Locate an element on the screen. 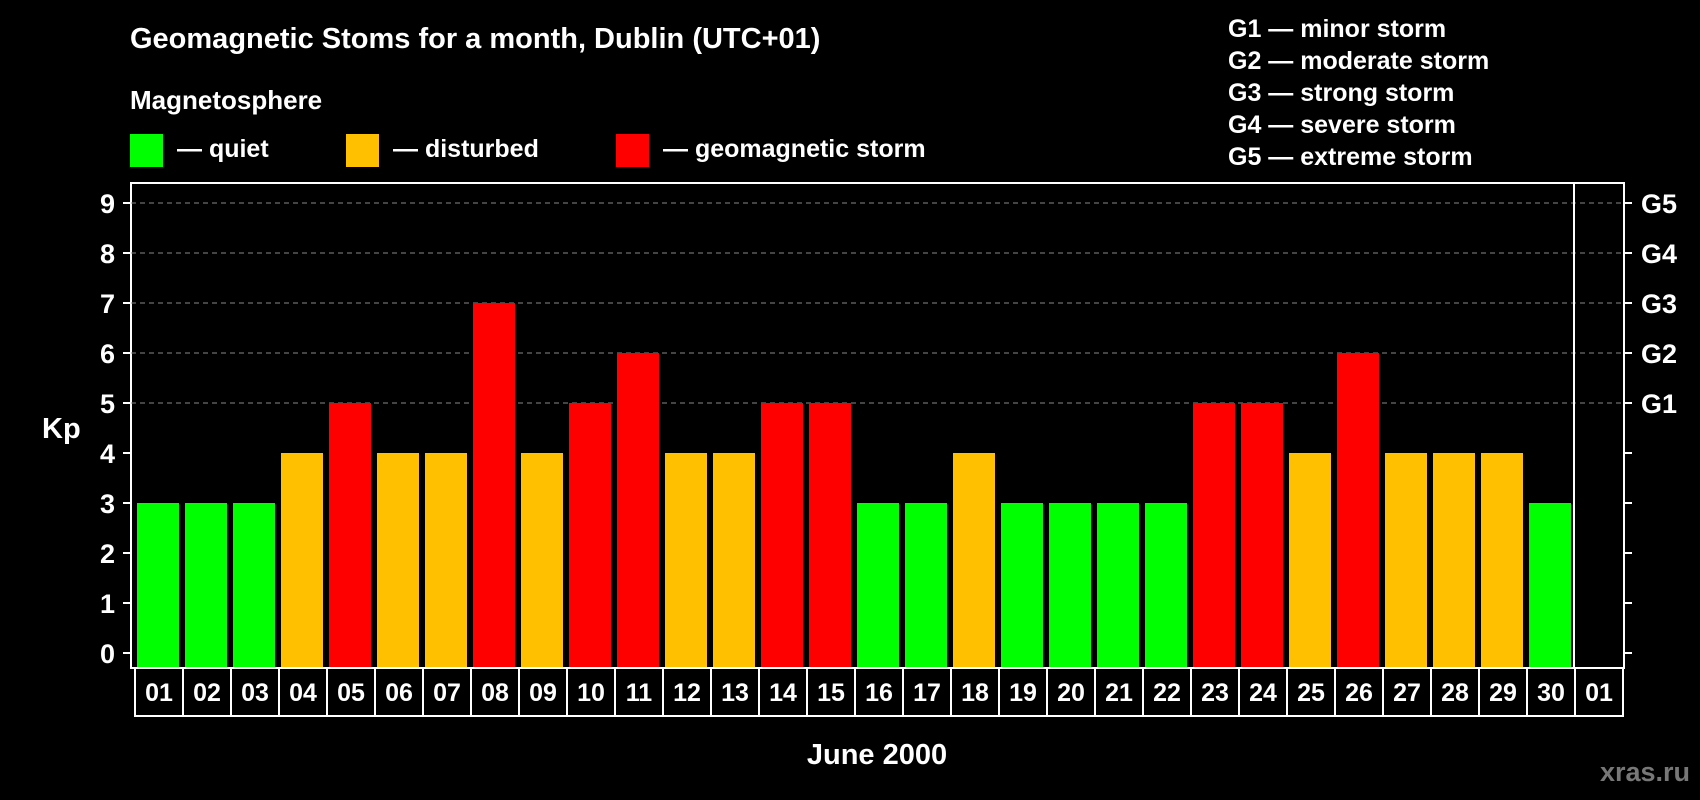 The width and height of the screenshot is (1700, 800). x-tick-label: 02 is located at coordinates (207, 693).